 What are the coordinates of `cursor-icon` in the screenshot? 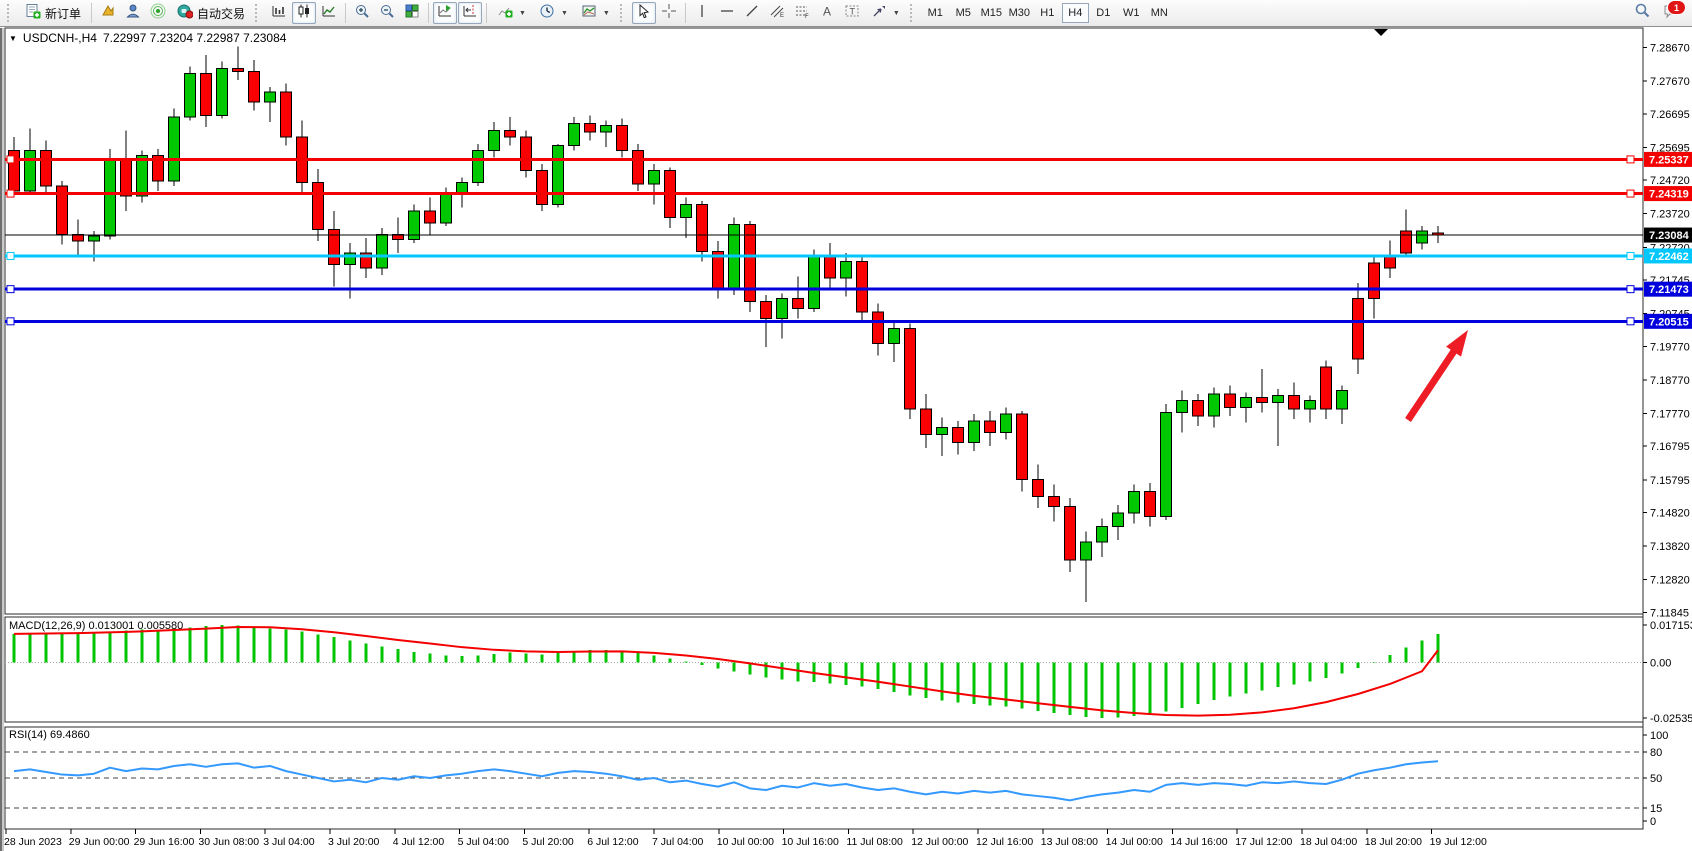 It's located at (644, 13).